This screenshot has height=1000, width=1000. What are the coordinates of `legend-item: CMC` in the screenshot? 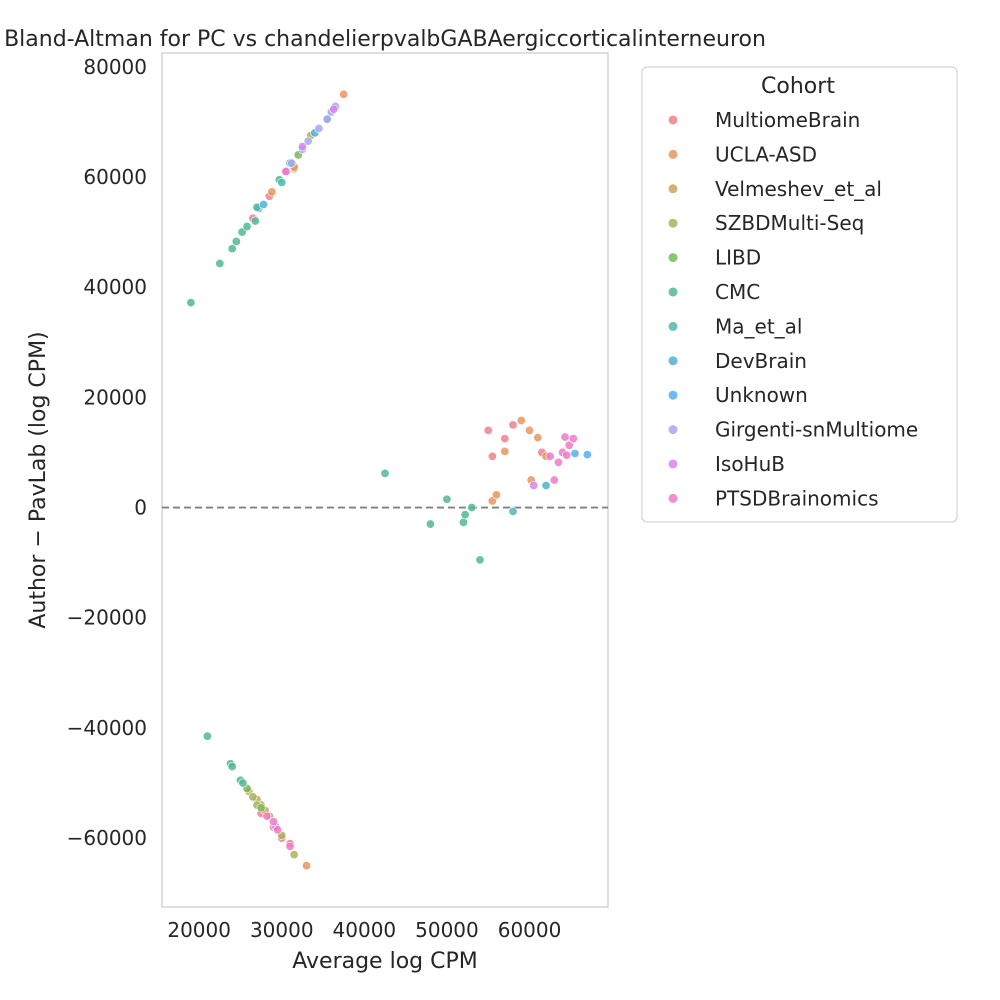 It's located at (714, 292).